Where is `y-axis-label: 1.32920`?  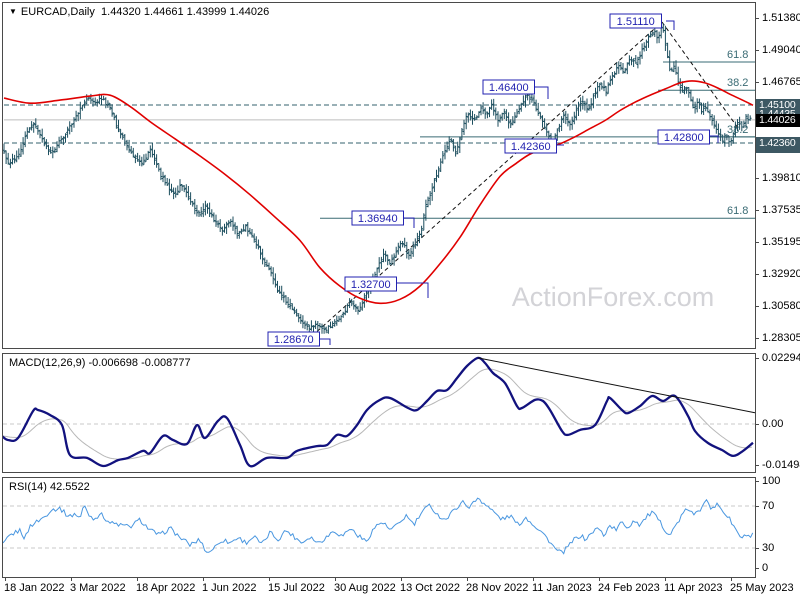
y-axis-label: 1.32920 is located at coordinates (781, 274).